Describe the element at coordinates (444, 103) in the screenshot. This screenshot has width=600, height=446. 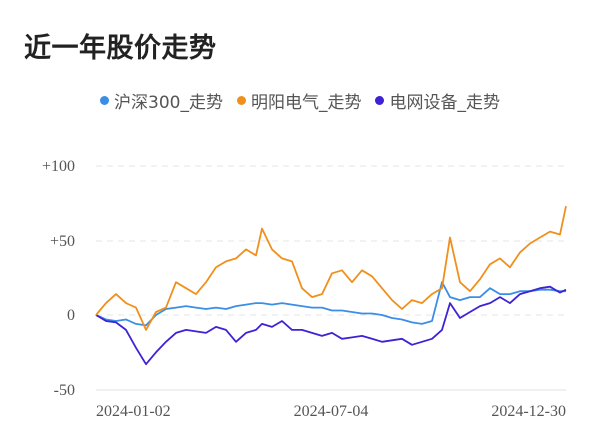
I see `legend-label: 电网设备_走势` at that location.